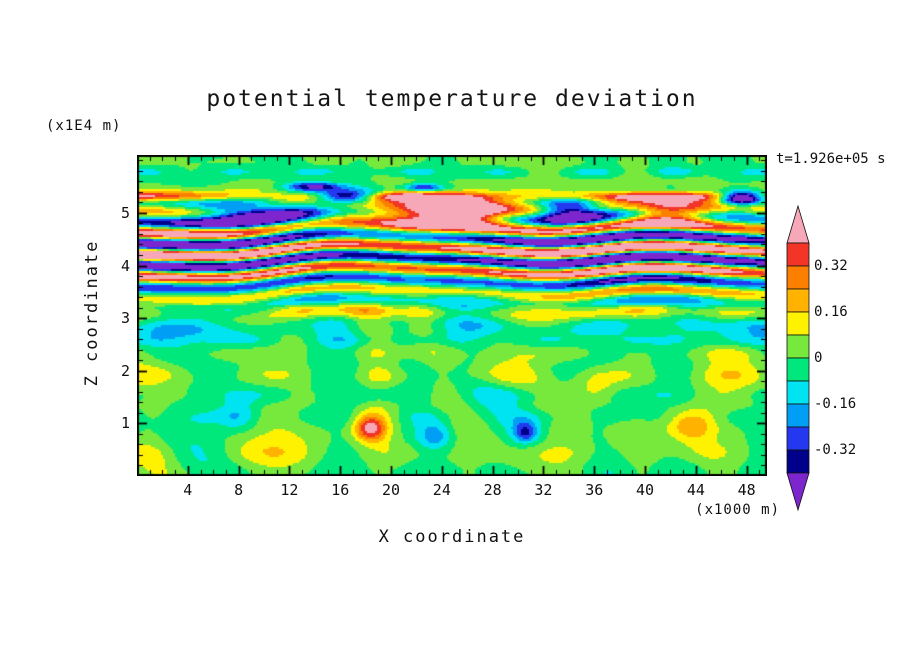 This screenshot has width=904, height=654. What do you see at coordinates (831, 266) in the screenshot?
I see `colorbar-tick-label: 0.32` at bounding box center [831, 266].